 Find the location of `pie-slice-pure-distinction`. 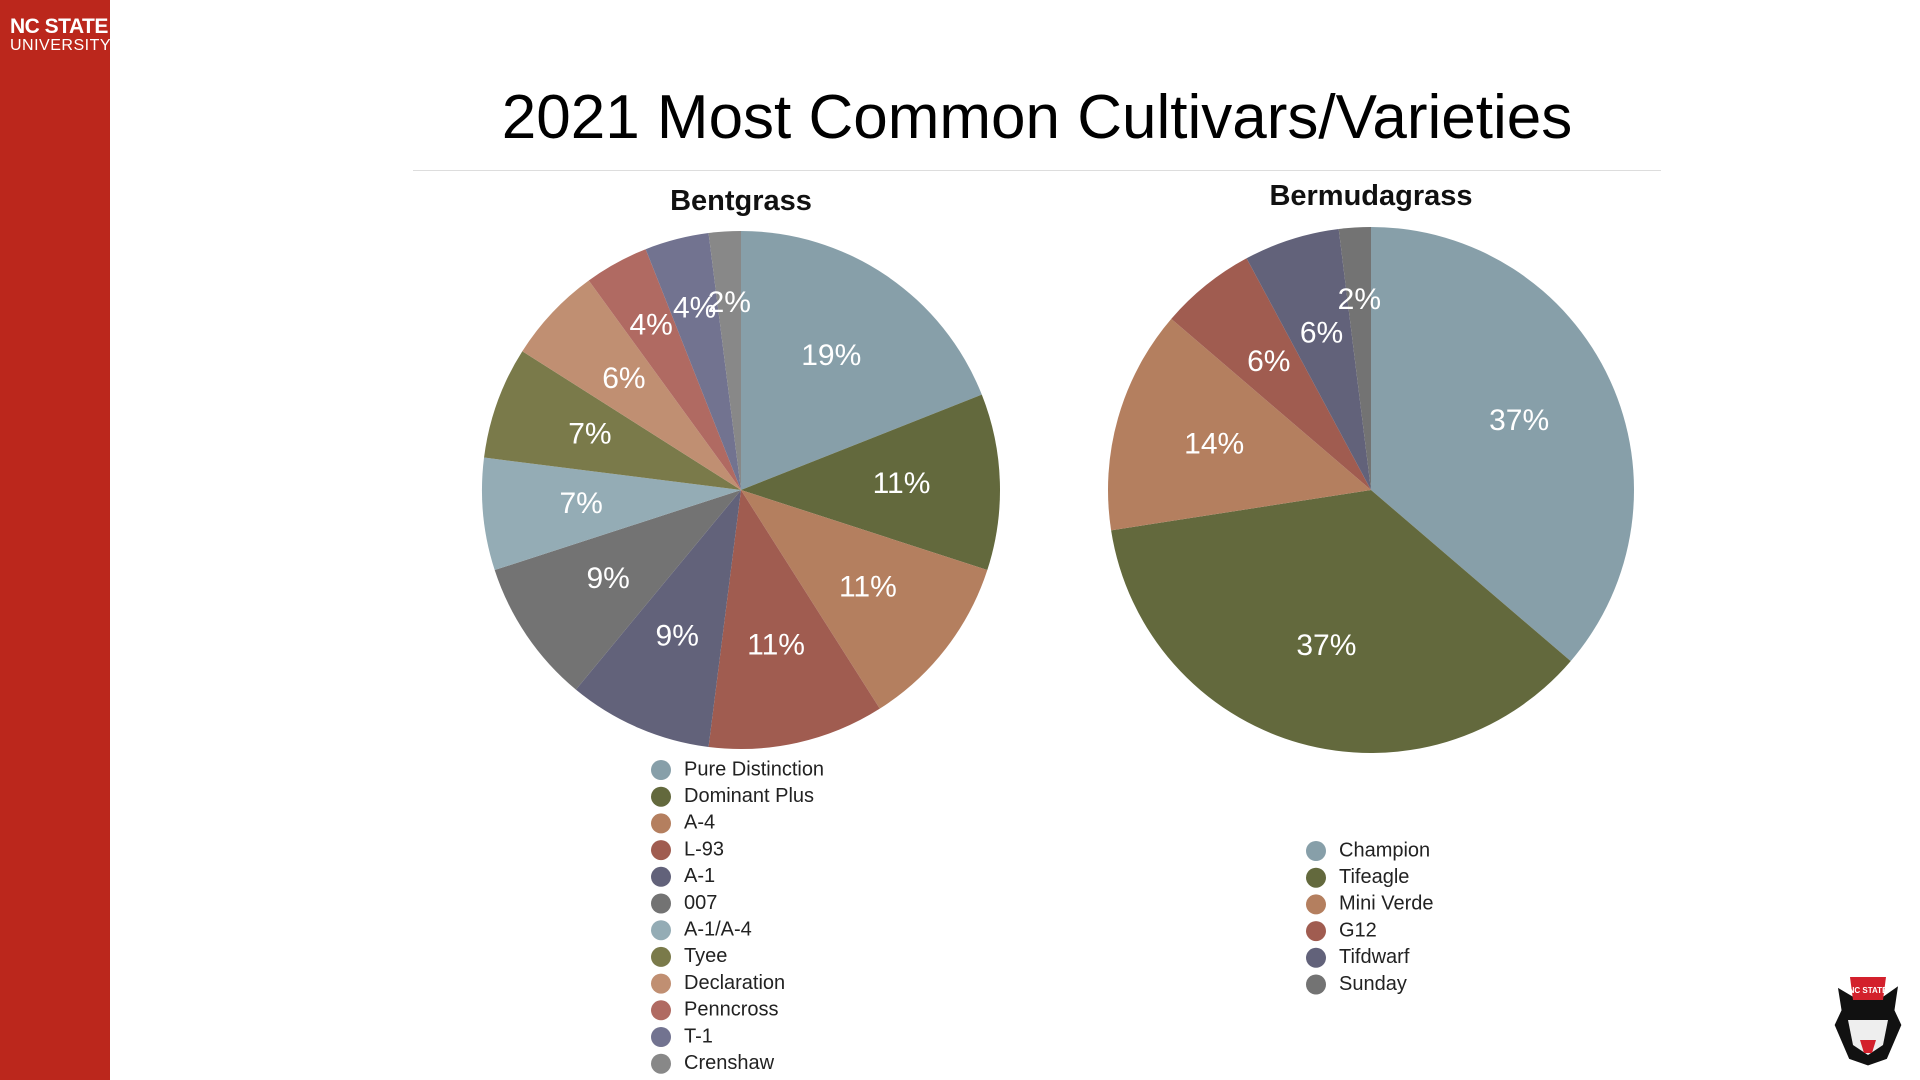

pie-slice-pure-distinction is located at coordinates (861, 360).